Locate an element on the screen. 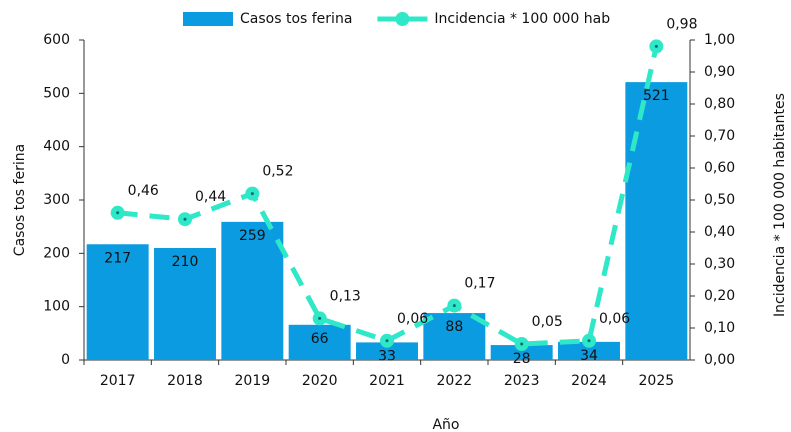  bar-value-label: 66 is located at coordinates (320, 339).